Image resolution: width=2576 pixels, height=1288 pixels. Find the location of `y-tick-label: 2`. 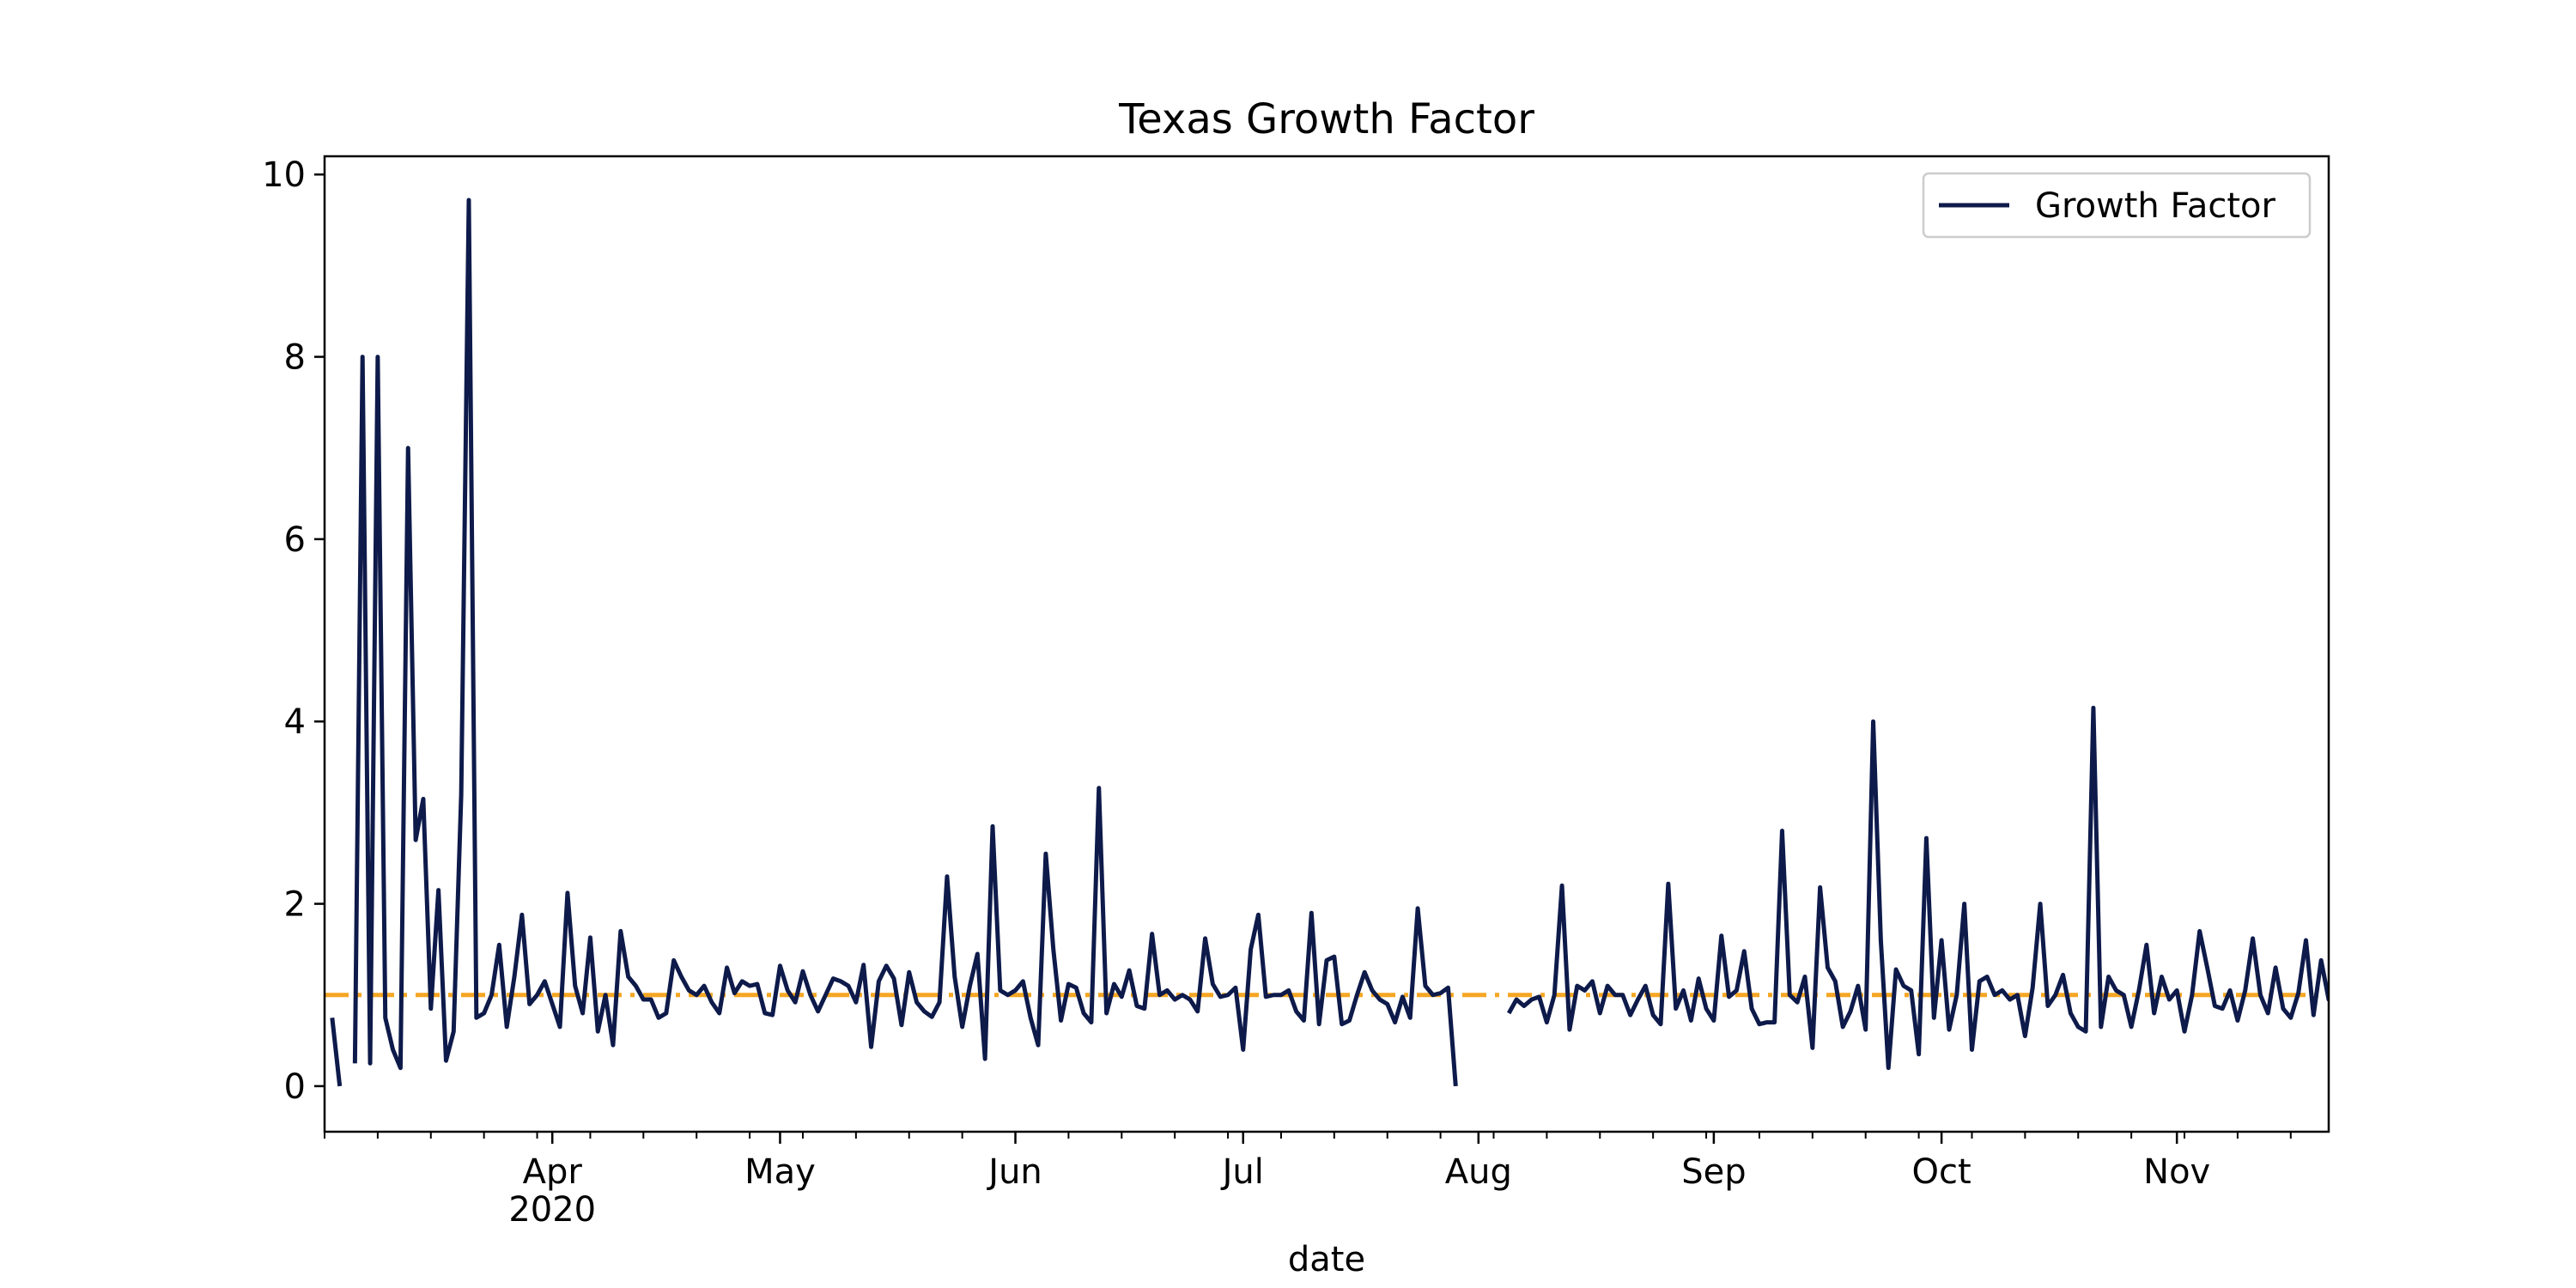

y-tick-label: 2 is located at coordinates (295, 905).